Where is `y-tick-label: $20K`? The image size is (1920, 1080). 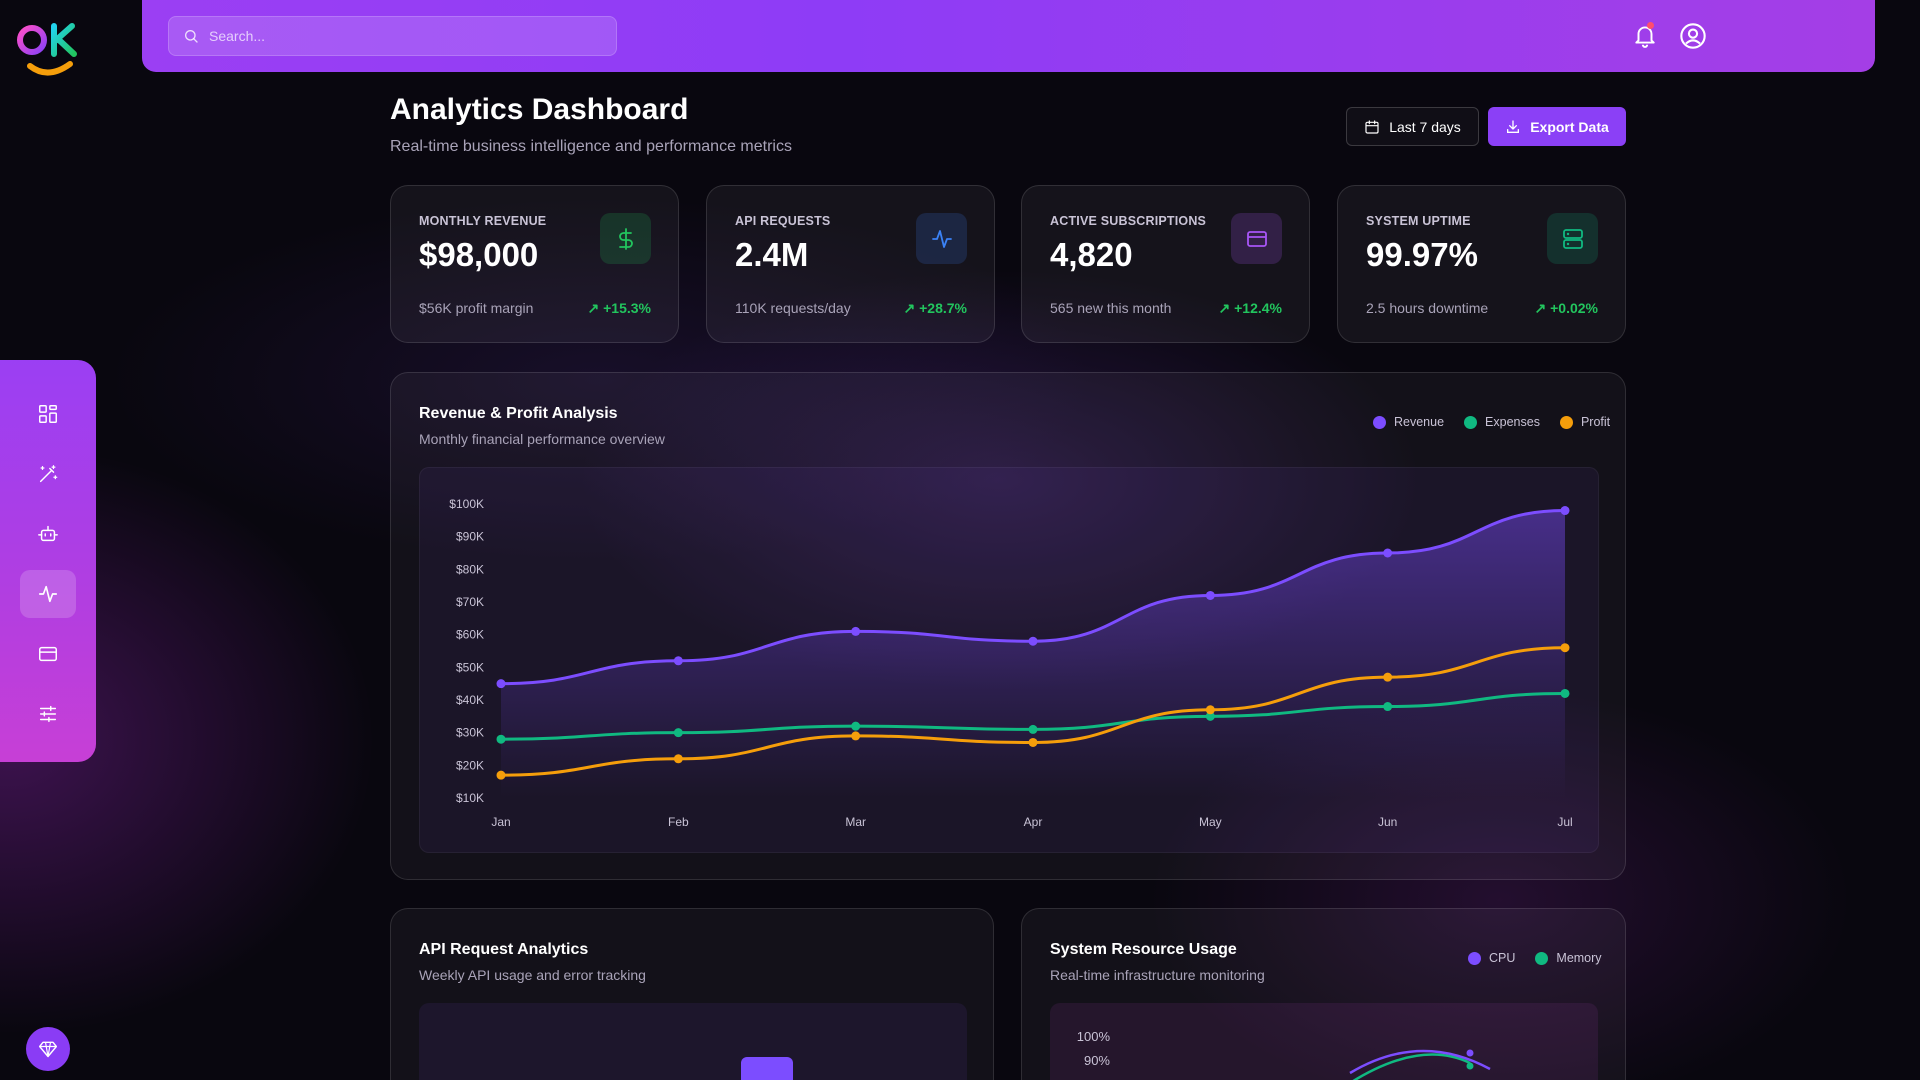 y-tick-label: $20K is located at coordinates (470, 765).